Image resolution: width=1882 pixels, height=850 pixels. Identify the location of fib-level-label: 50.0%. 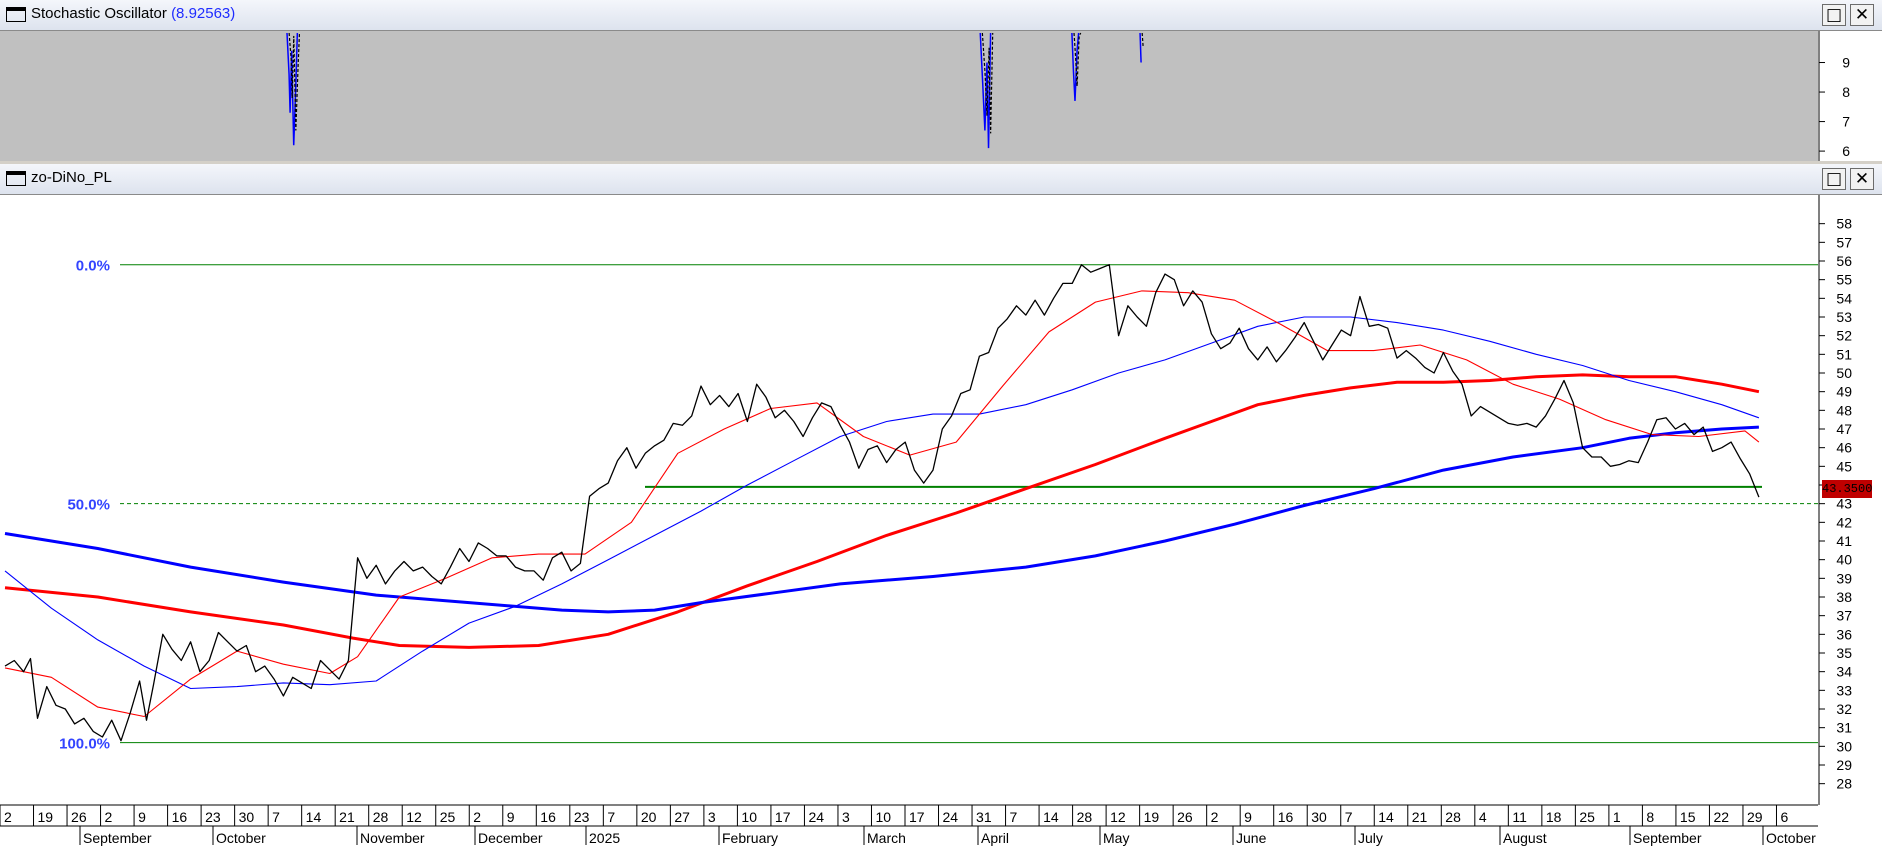
(88, 505).